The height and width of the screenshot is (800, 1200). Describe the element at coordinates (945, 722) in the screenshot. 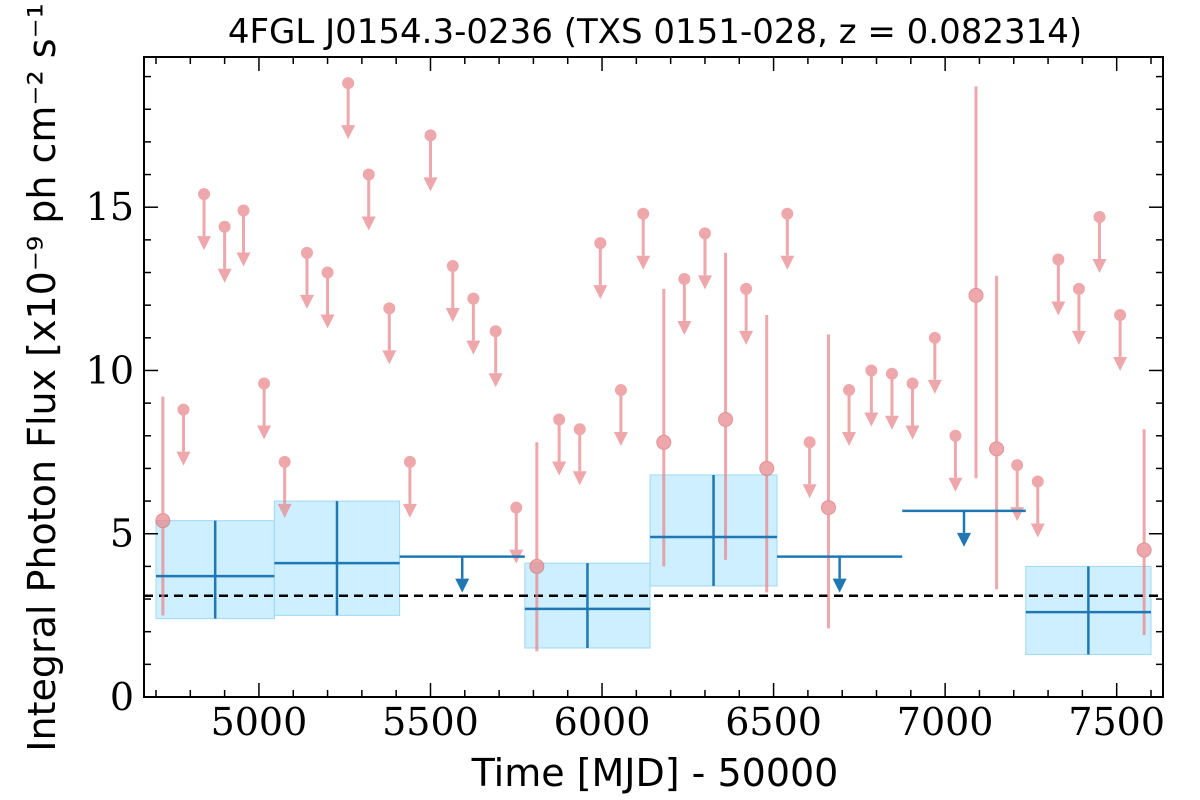

I see `x-tick-label: 7000` at that location.